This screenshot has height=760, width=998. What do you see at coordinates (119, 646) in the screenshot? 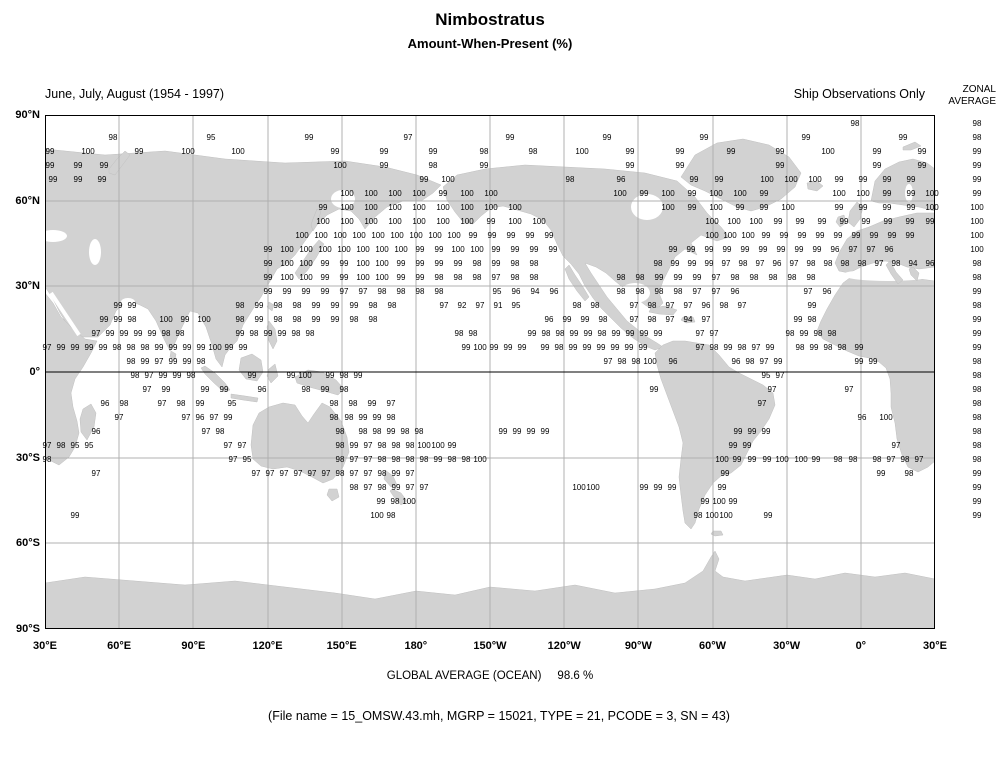
I see `x-tick-label: 60°E` at bounding box center [119, 646].